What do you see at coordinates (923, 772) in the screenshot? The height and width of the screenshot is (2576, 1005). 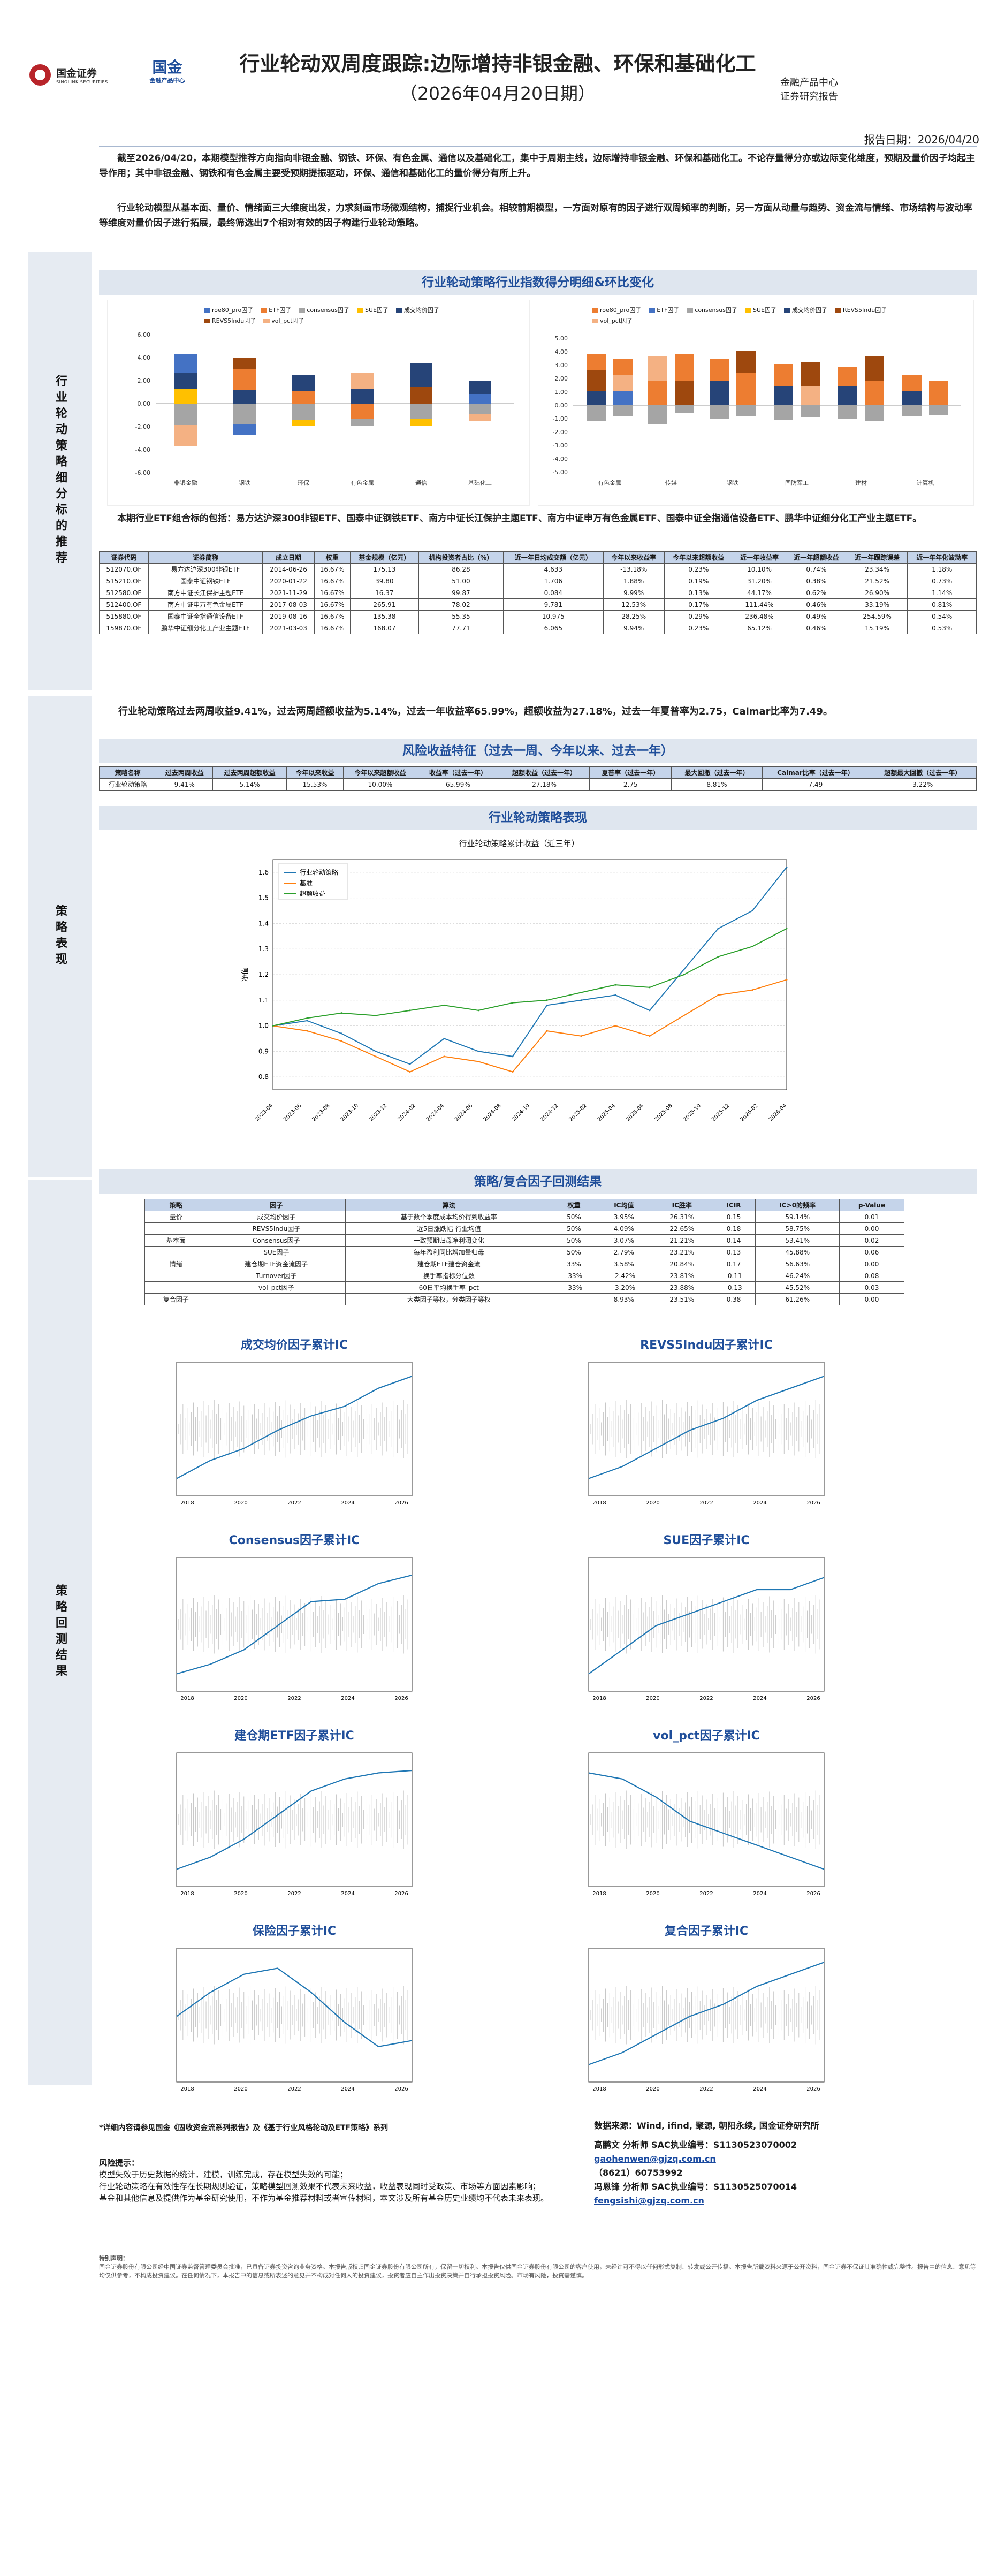 I see `table-header: 超额最大回撤（过去一年）` at bounding box center [923, 772].